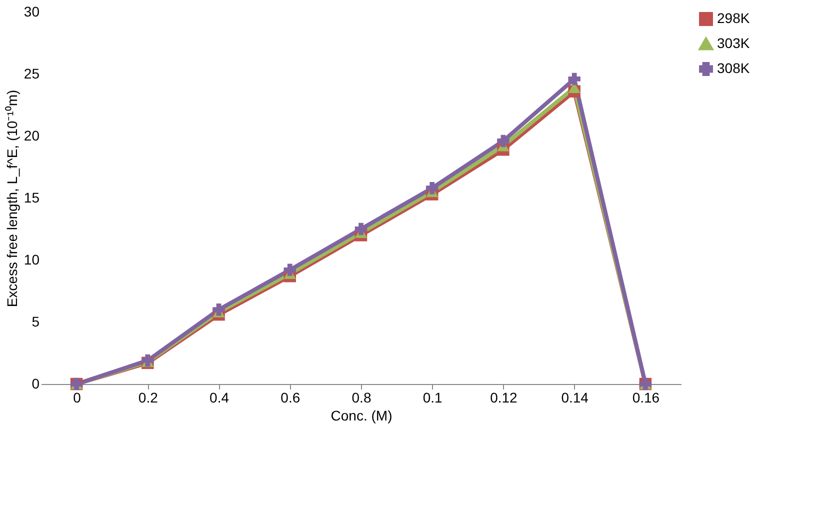 The height and width of the screenshot is (509, 823). Describe the element at coordinates (362, 398) in the screenshot. I see `x-tick-label: 0.8` at that location.